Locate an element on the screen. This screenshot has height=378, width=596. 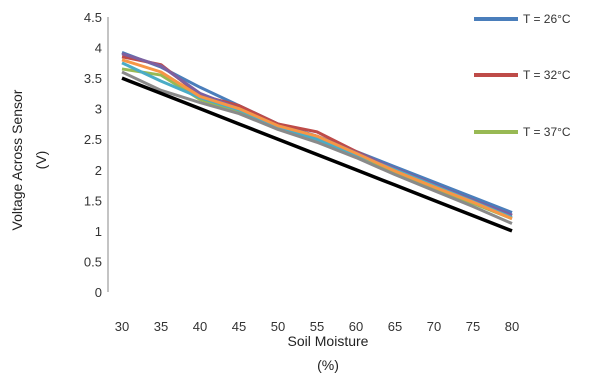
y-axis-title-line1: Voltage Across Sensor is located at coordinates (17, 159).